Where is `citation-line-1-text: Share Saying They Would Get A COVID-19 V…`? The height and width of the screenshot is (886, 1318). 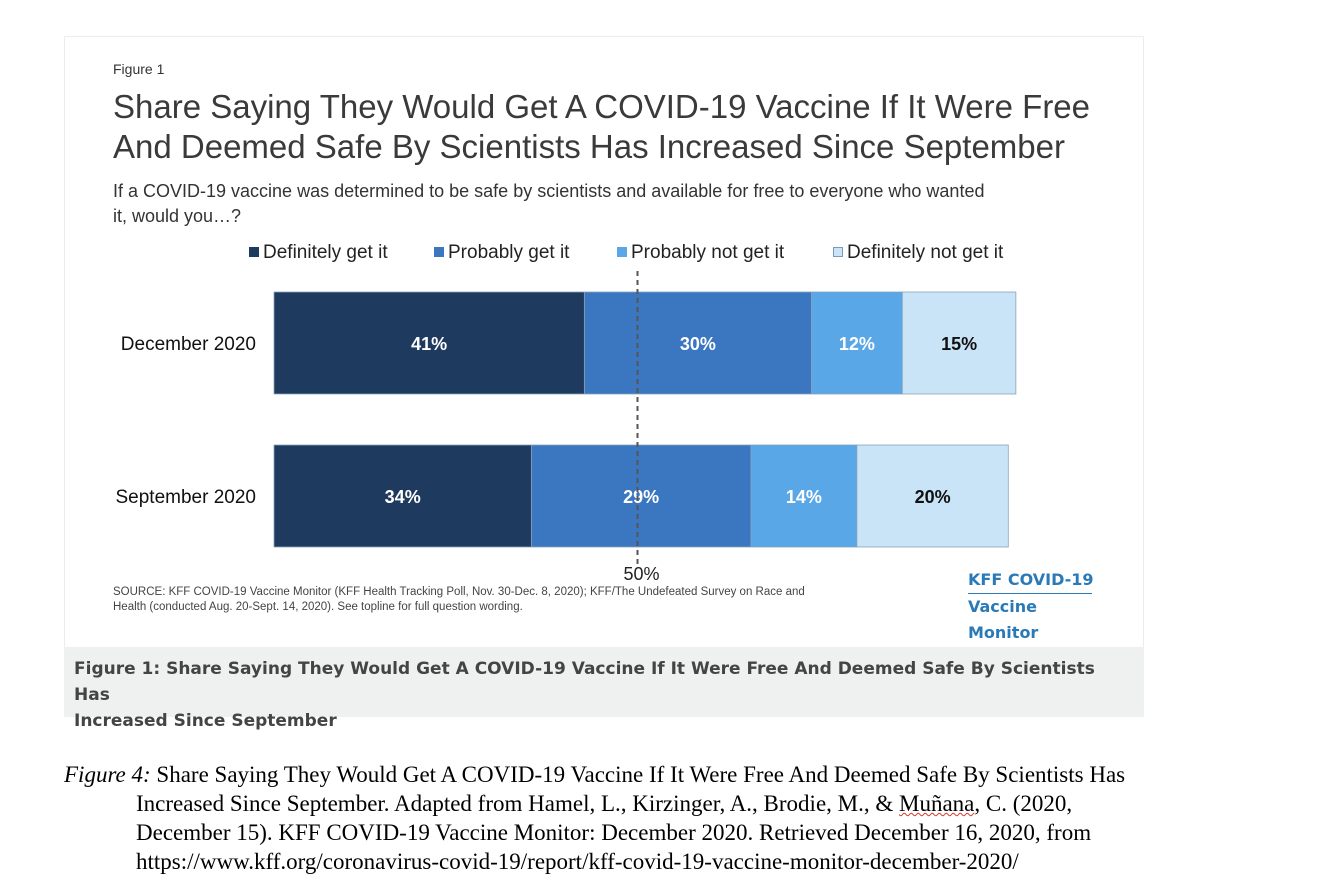 citation-line-1-text: Share Saying They Would Get A COVID-19 V… is located at coordinates (638, 774).